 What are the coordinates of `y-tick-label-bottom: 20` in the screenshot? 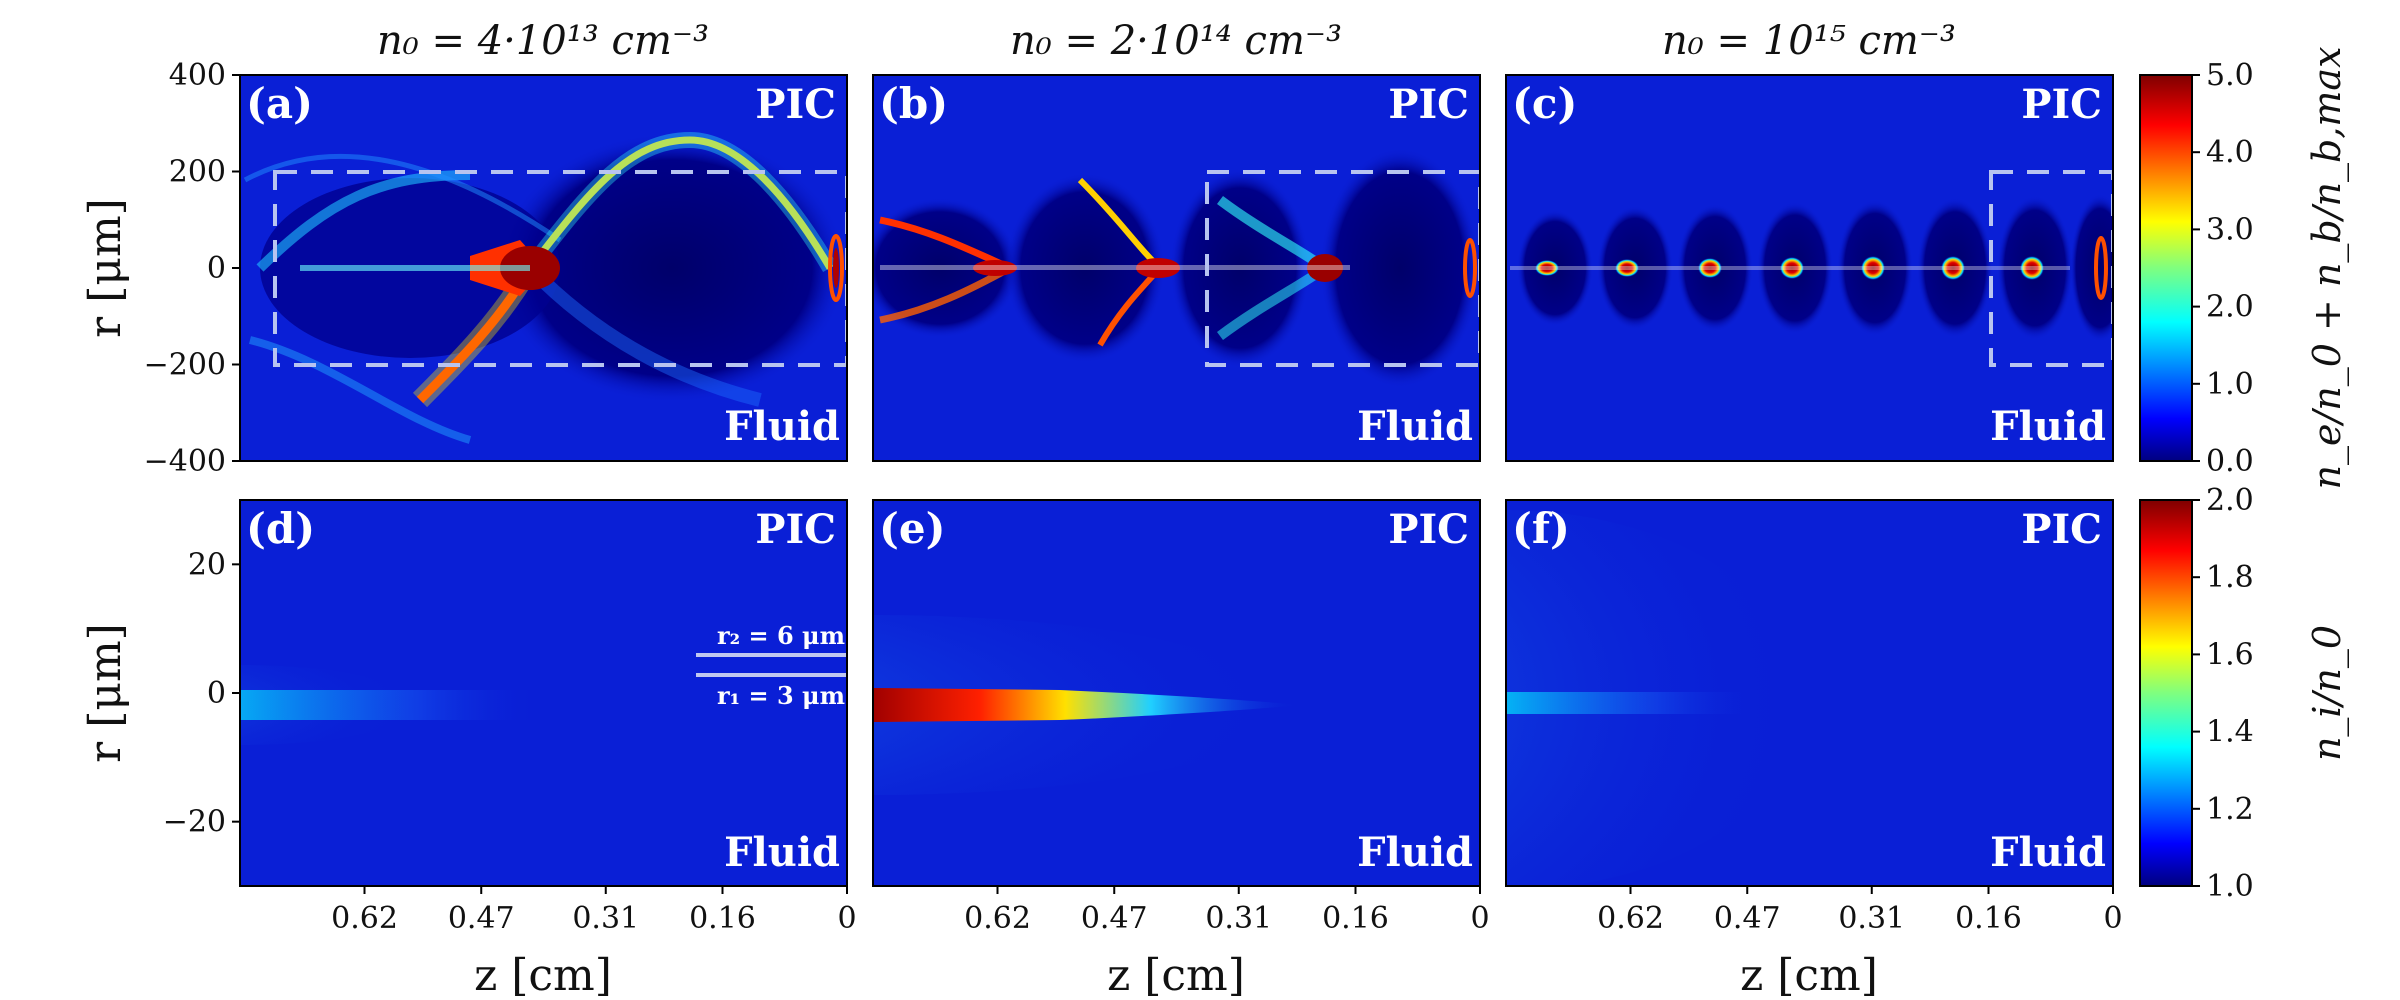 It's located at (207, 564).